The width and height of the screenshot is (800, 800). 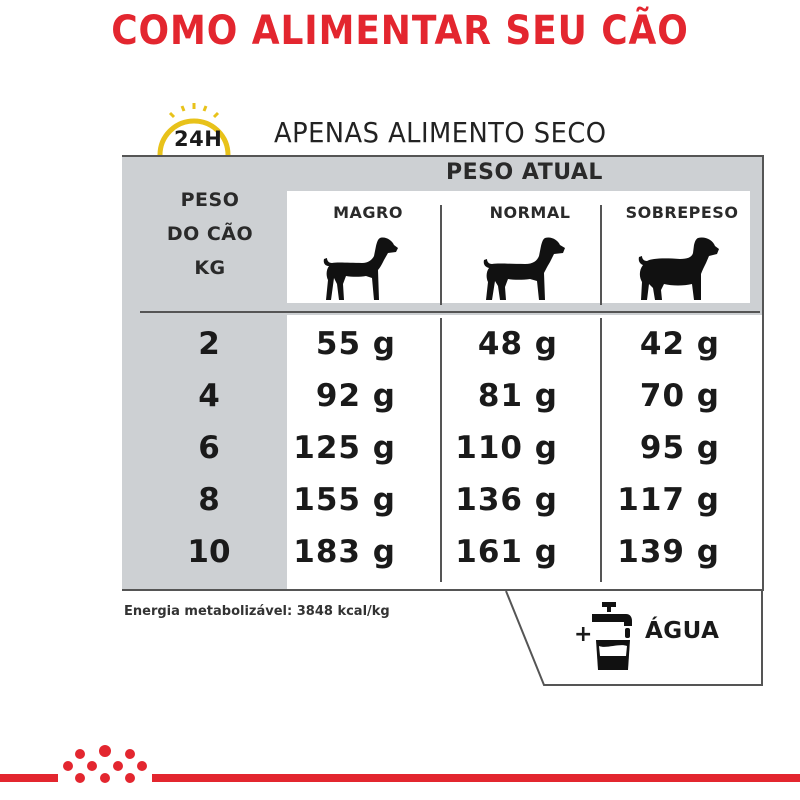 I want to click on water-panel, so click(x=634, y=638).